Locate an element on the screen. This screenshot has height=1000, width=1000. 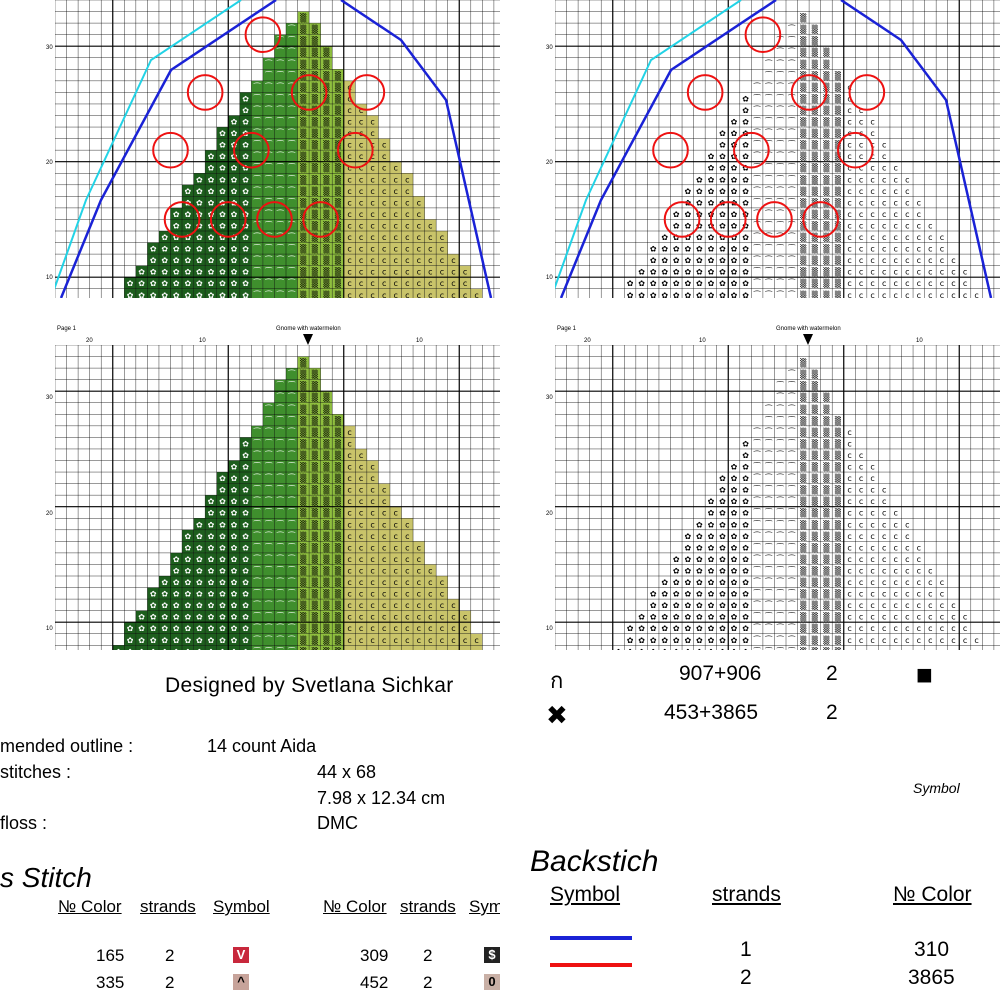
backstitch-strands: 1 is located at coordinates (746, 949).